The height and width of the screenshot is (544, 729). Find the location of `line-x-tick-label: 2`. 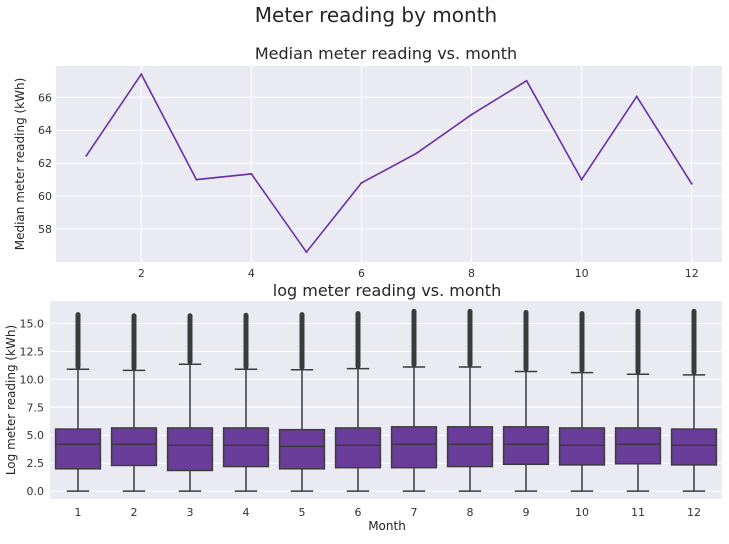

line-x-tick-label: 2 is located at coordinates (141, 273).